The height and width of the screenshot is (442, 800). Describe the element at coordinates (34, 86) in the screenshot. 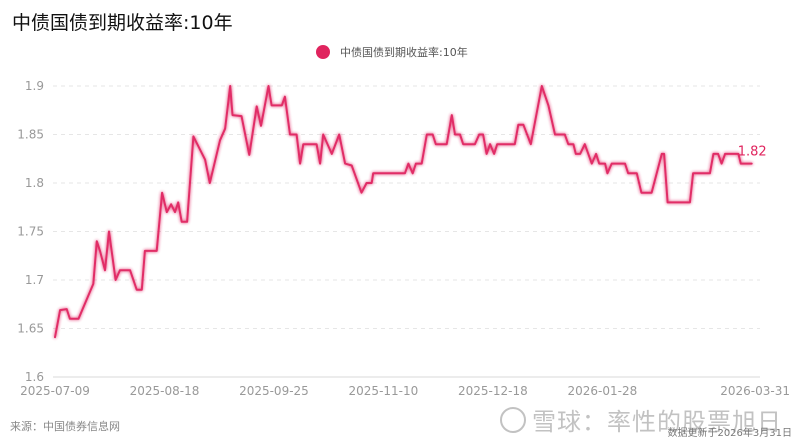

I see `y-tick-label: 1.9` at that location.